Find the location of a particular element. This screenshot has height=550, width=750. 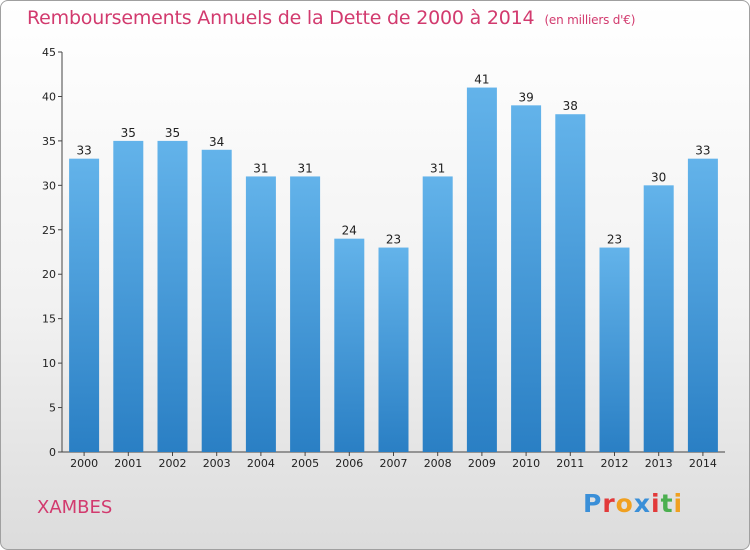

x-tick-label: 2012 is located at coordinates (615, 463).